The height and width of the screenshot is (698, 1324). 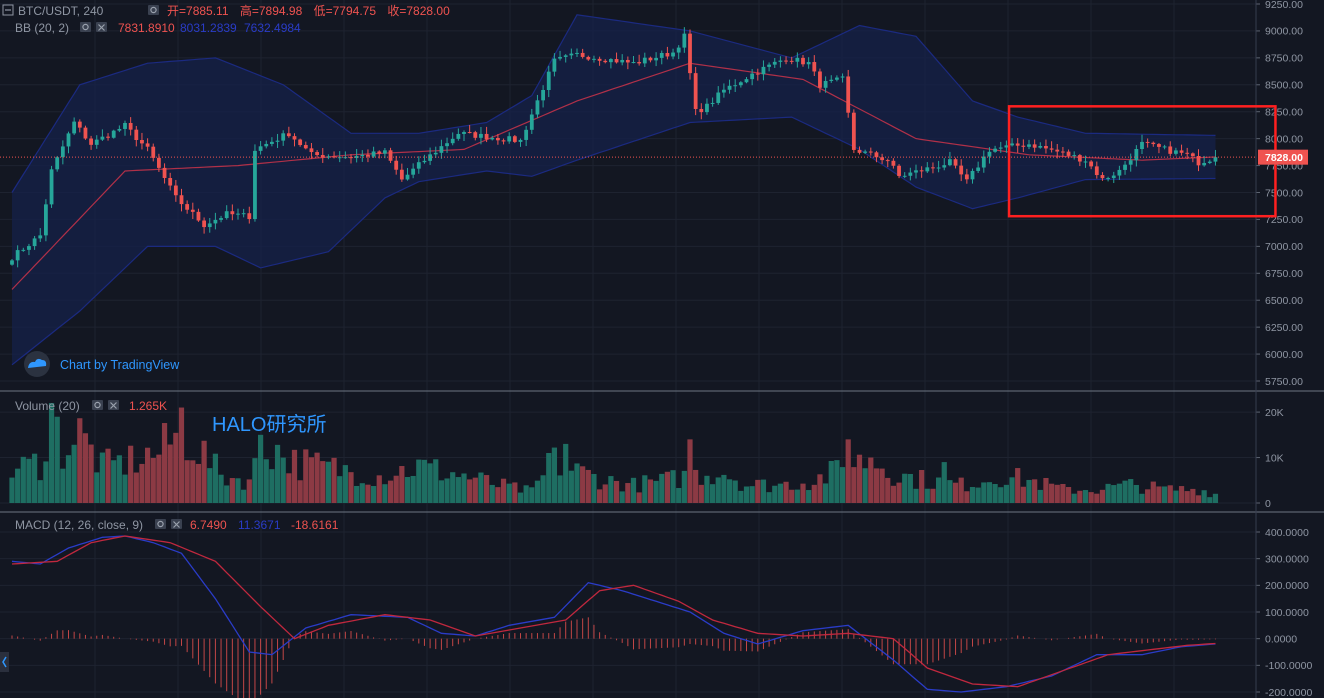 I want to click on volume-series, so click(x=614, y=453).